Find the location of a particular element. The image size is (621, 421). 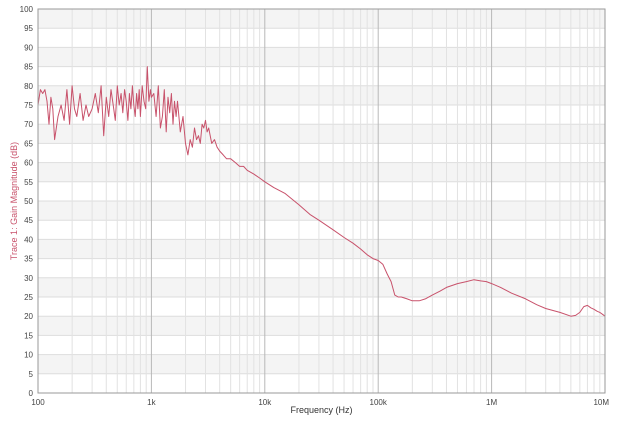

y-tick-label: 95 is located at coordinates (28, 28).